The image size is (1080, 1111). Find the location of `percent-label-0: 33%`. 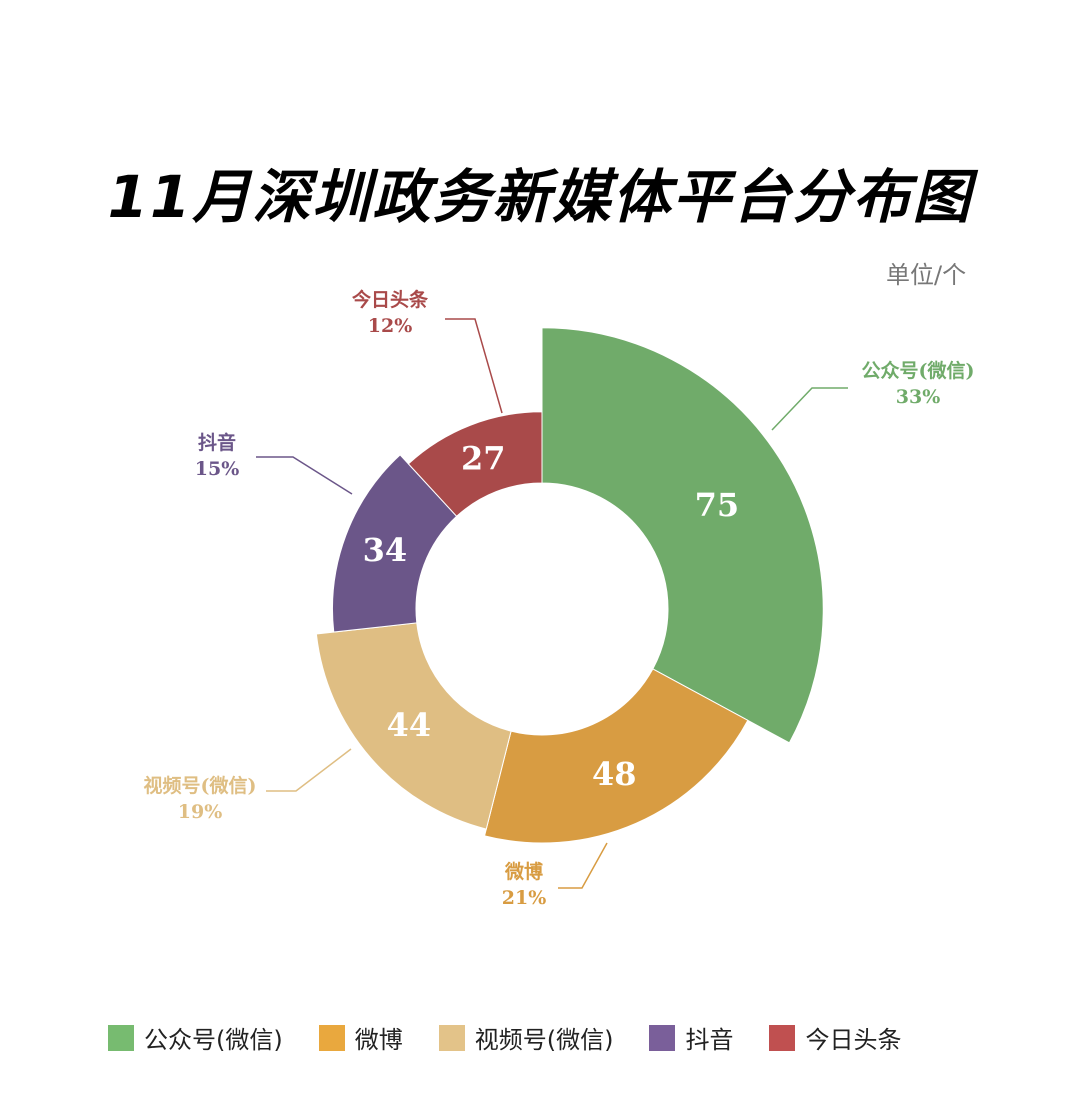

percent-label-0: 33% is located at coordinates (918, 397).